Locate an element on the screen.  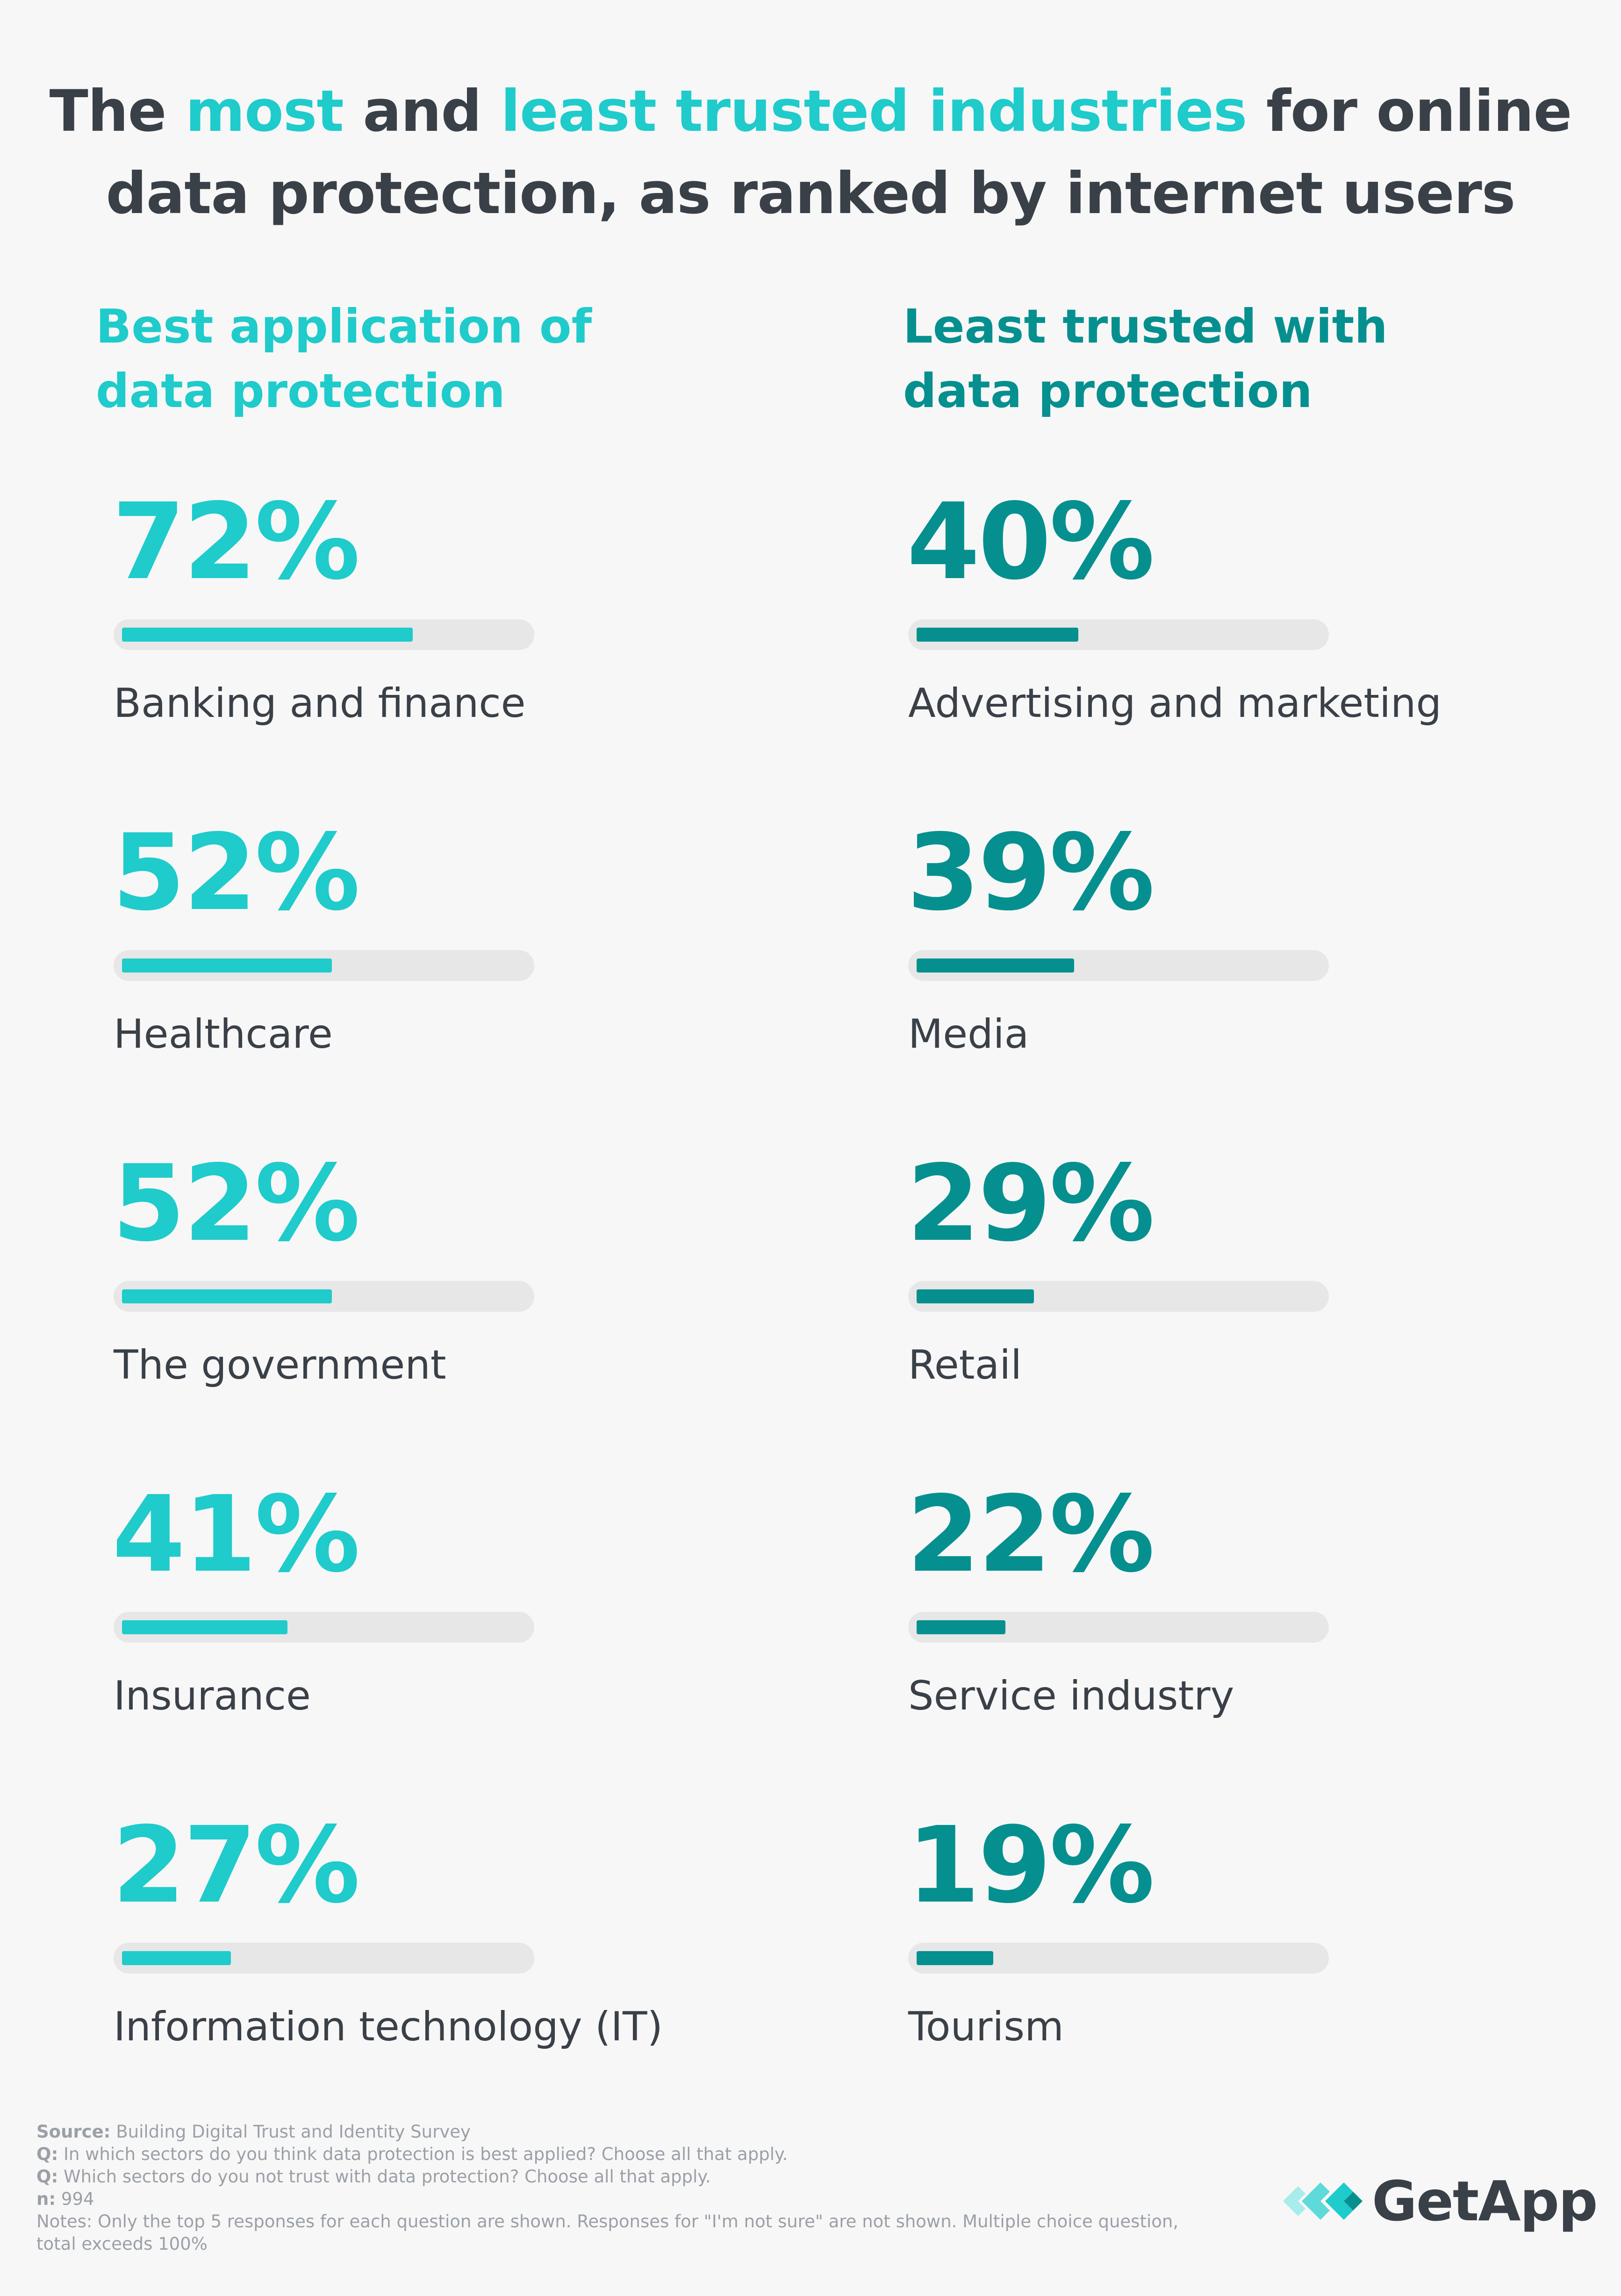
least-value-label: 40% is located at coordinates (1031, 542).